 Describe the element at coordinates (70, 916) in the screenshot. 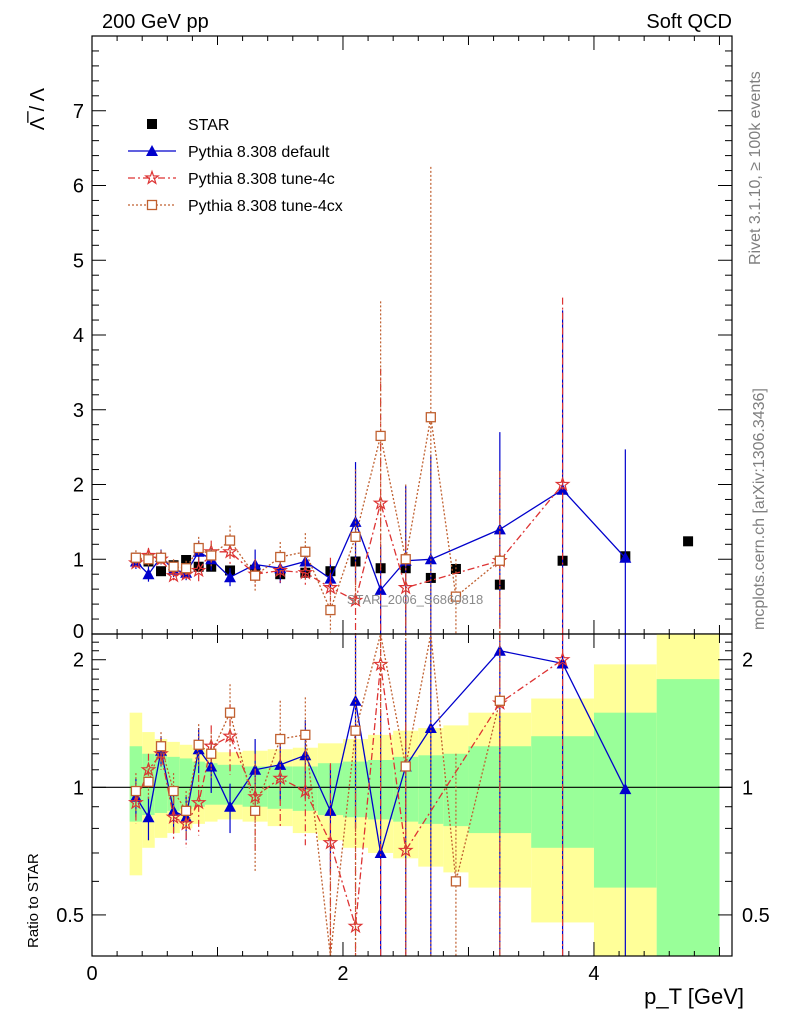

I see `ratio-y-tick-label: 0.5` at that location.